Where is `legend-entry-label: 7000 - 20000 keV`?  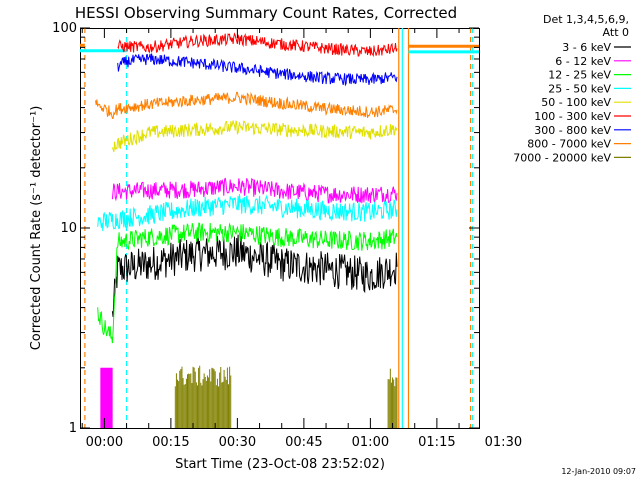 legend-entry-label: 7000 - 20000 keV is located at coordinates (562, 157).